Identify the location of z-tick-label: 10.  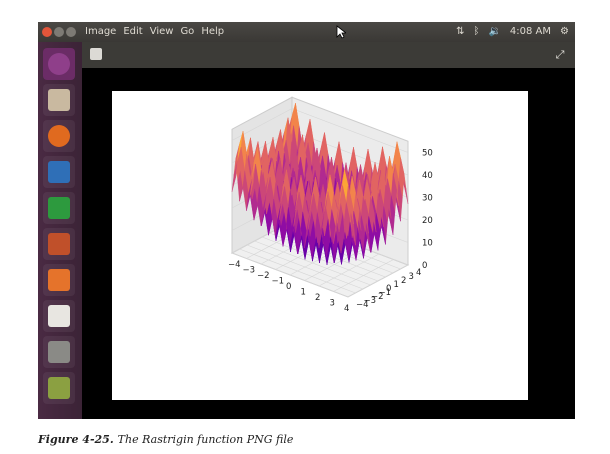
(427, 244).